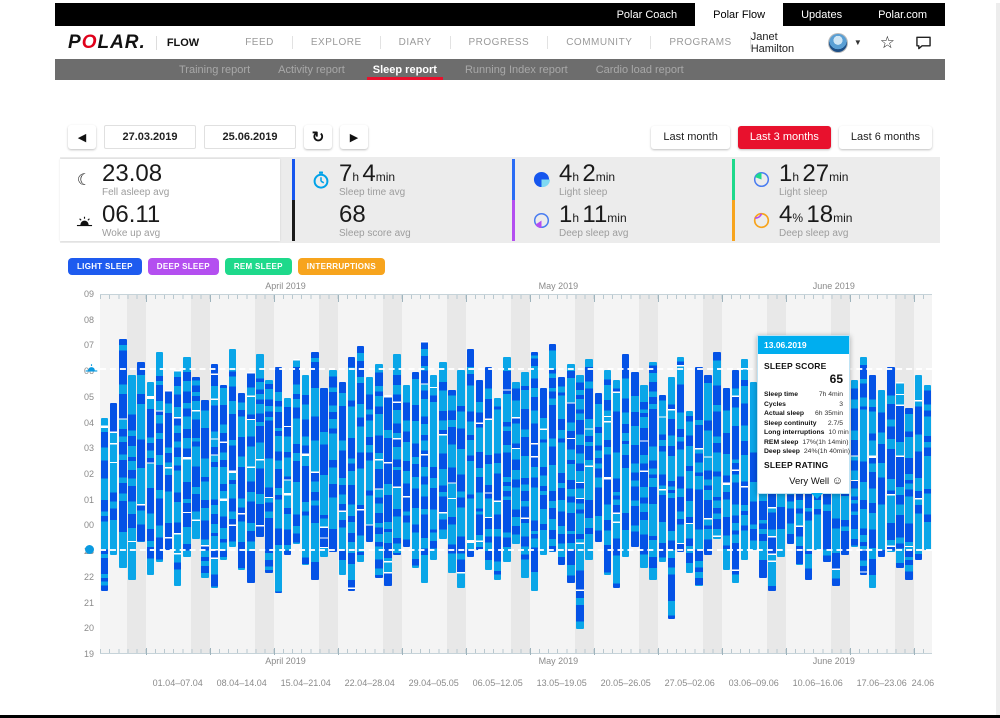 Image resolution: width=1000 pixels, height=718 pixels. Describe the element at coordinates (784, 137) in the screenshot. I see `range-button-last-3-months: Last 3 months` at that location.